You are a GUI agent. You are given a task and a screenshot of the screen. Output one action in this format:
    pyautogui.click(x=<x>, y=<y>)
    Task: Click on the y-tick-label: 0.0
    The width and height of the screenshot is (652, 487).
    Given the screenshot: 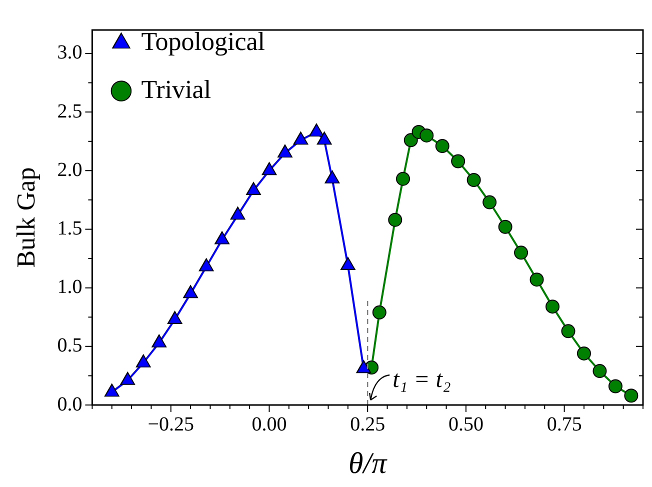 What is the action you would take?
    pyautogui.click(x=69, y=404)
    